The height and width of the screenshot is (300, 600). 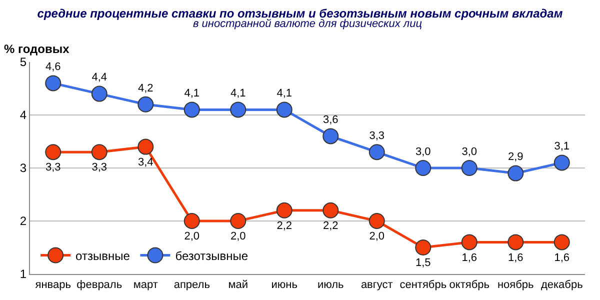 I want to click on data-label: 4,4, so click(x=100, y=78).